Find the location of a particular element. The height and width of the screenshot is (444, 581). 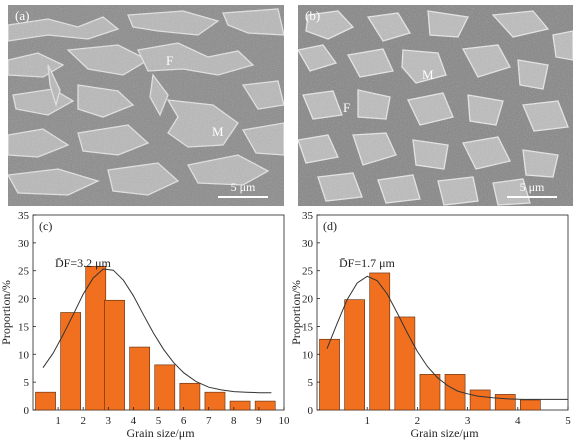

panel-label: (c) is located at coordinates (45, 226).